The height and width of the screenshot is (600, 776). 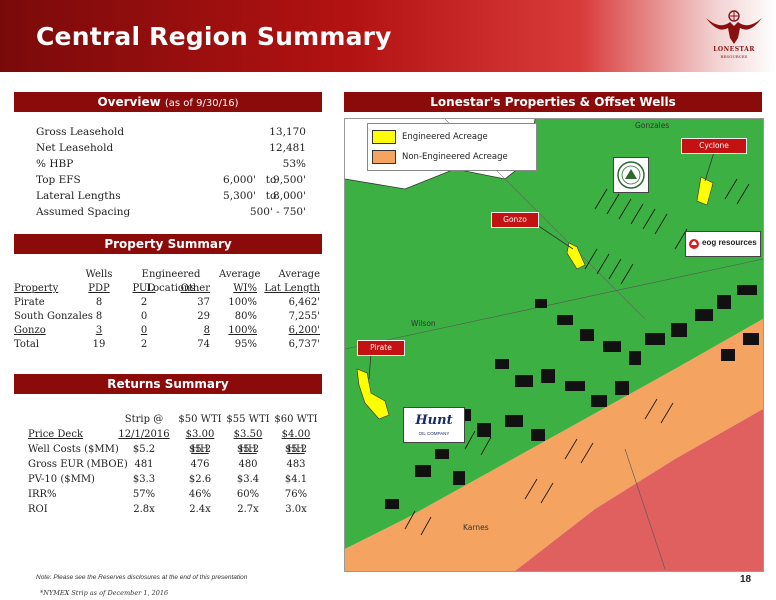 What do you see at coordinates (78, 464) in the screenshot?
I see `row-label: Gross EUR (MBOE)` at bounding box center [78, 464].